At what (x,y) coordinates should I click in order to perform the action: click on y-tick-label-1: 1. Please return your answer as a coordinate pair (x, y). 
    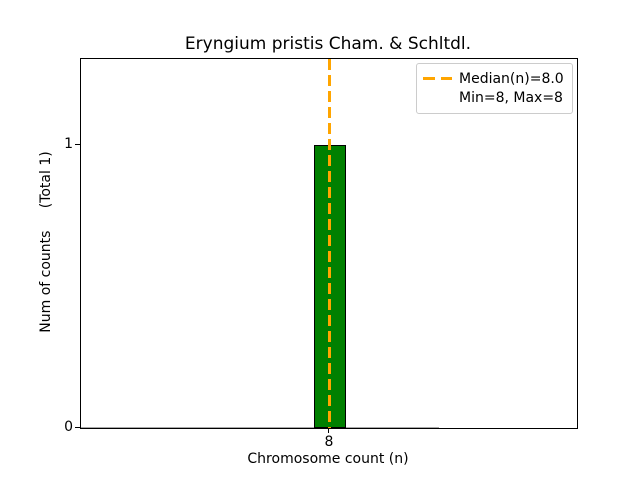
    Looking at the image, I should click on (68, 144).